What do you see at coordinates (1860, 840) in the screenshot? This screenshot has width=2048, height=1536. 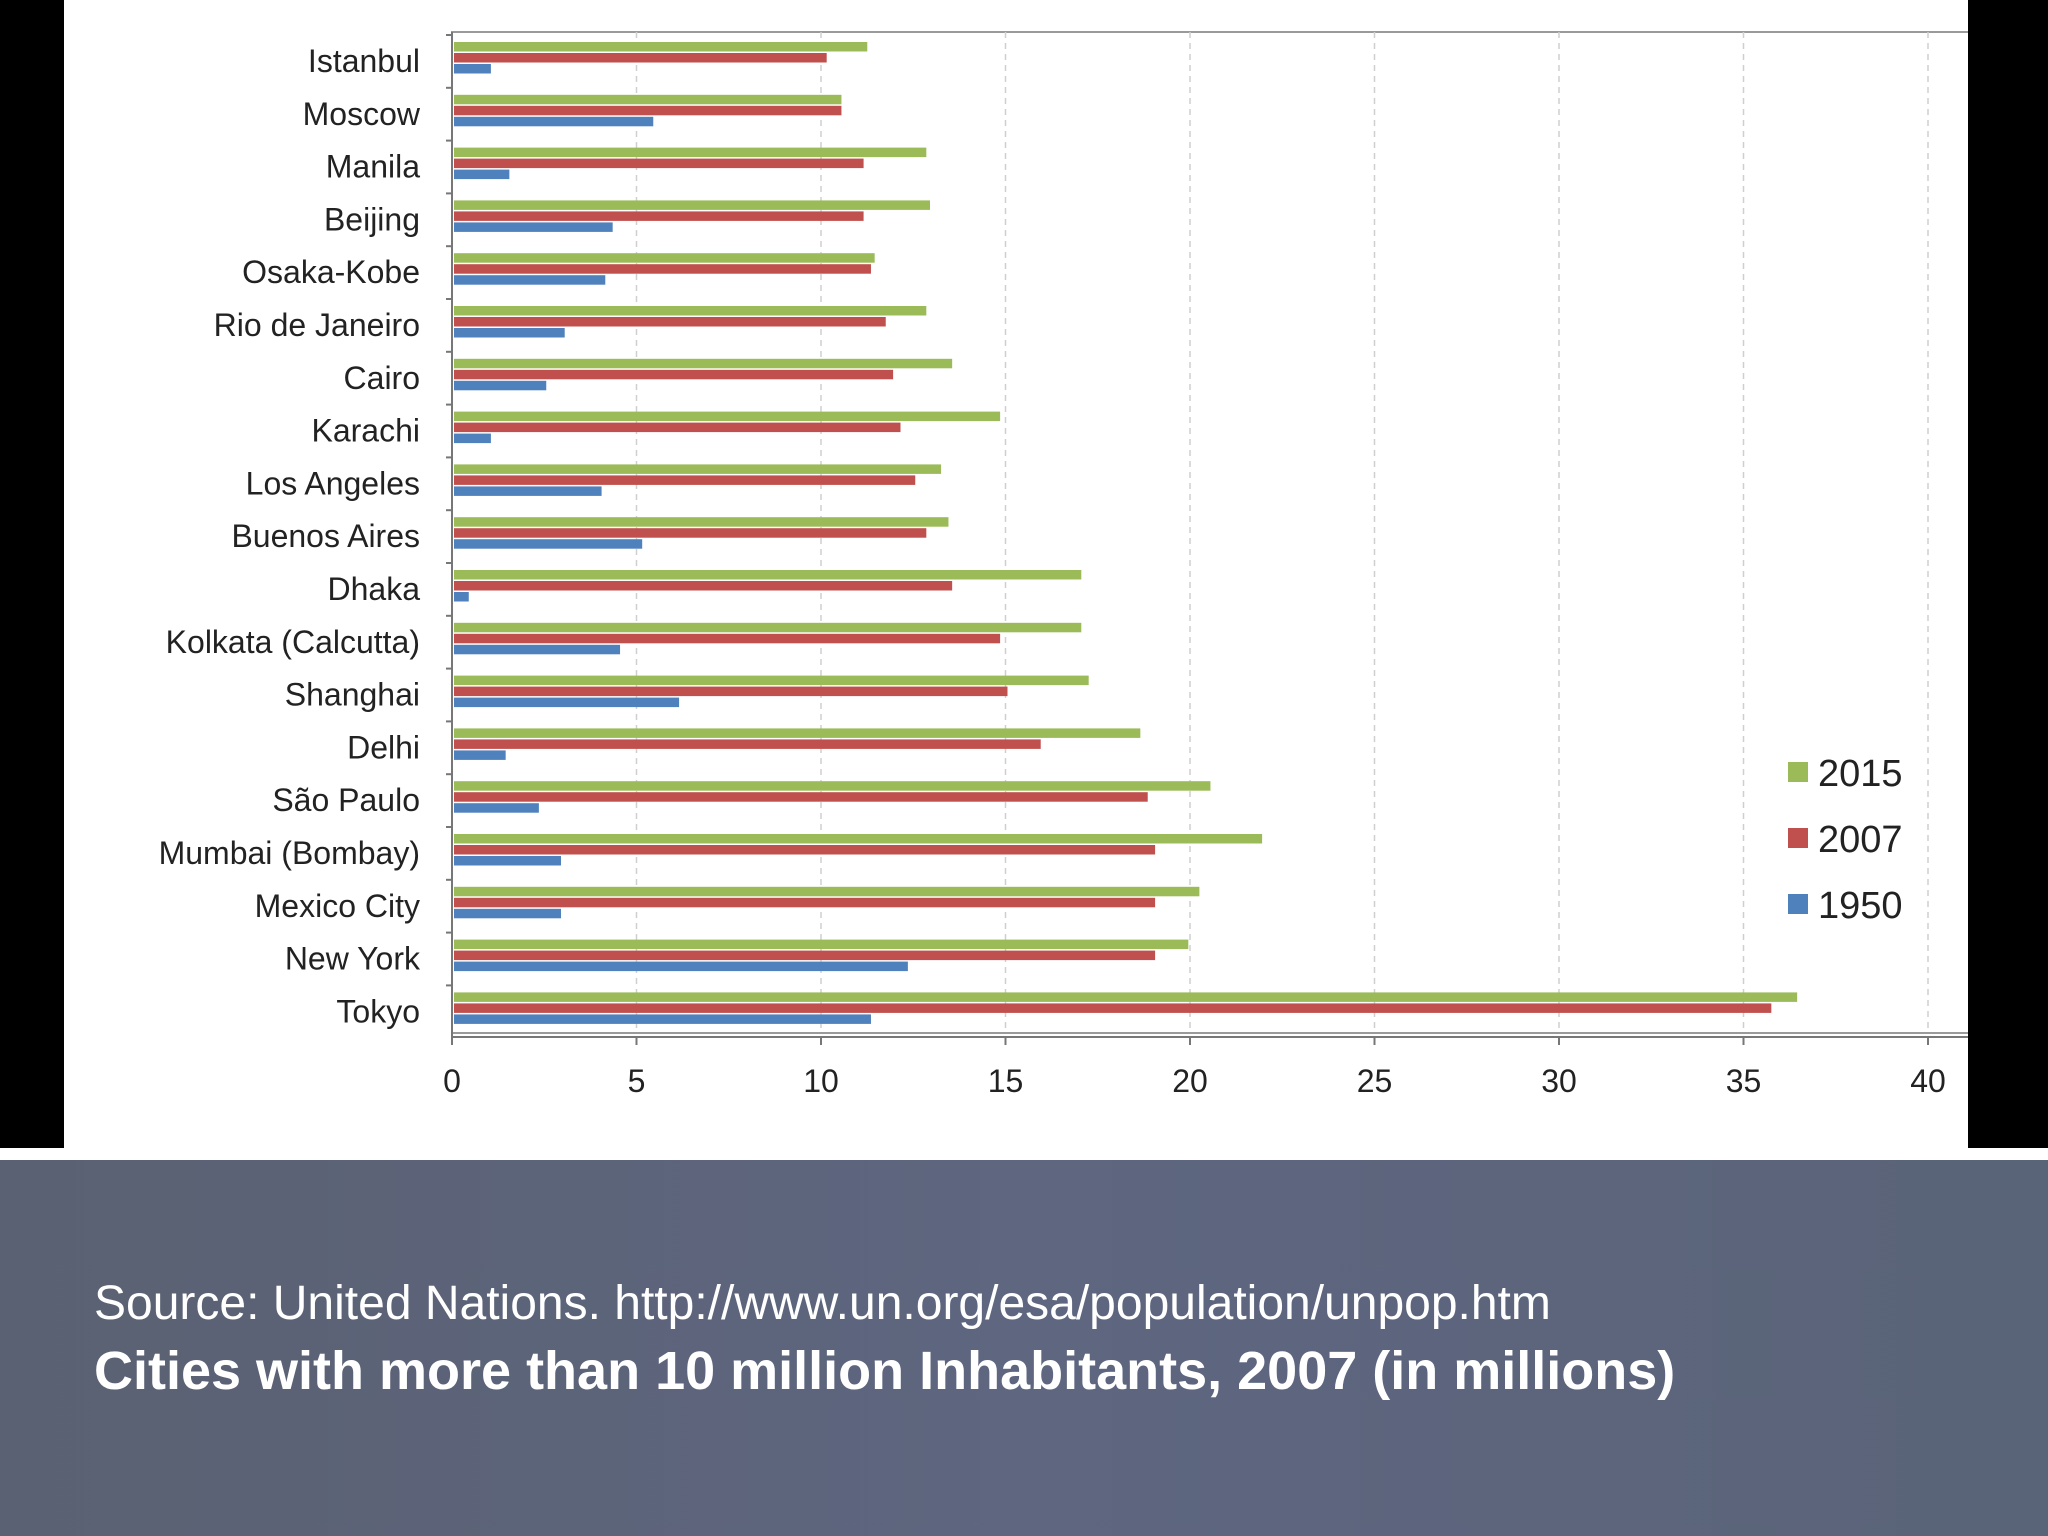 I see `legend-label-2007: 2007` at bounding box center [1860, 840].